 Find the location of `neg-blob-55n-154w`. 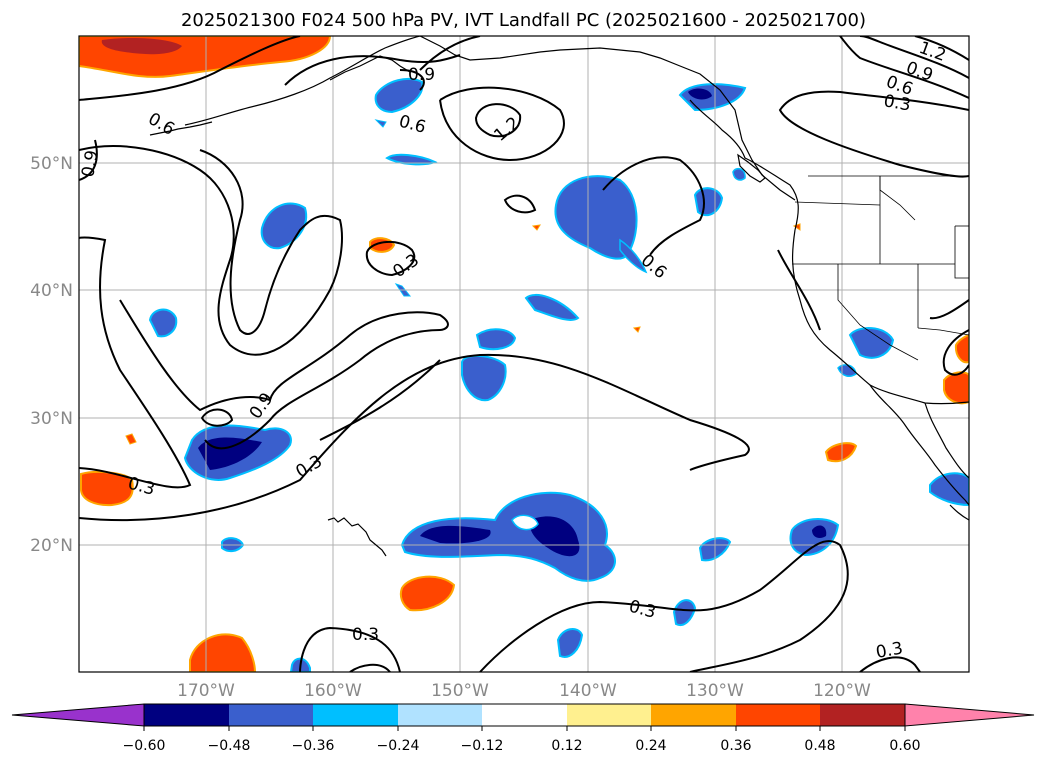

neg-blob-55n-154w is located at coordinates (399, 95).